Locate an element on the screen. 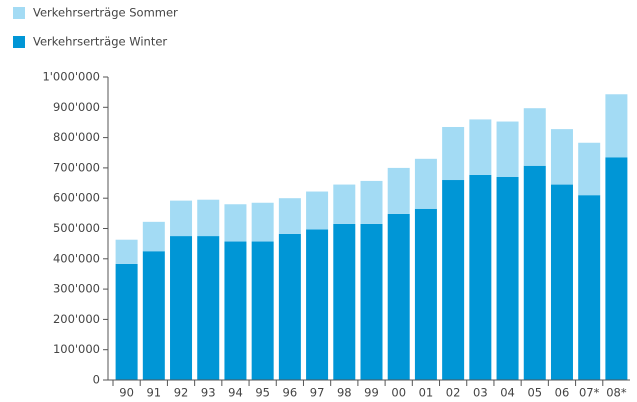  y-tick-label: 1'000'000 is located at coordinates (71, 77).